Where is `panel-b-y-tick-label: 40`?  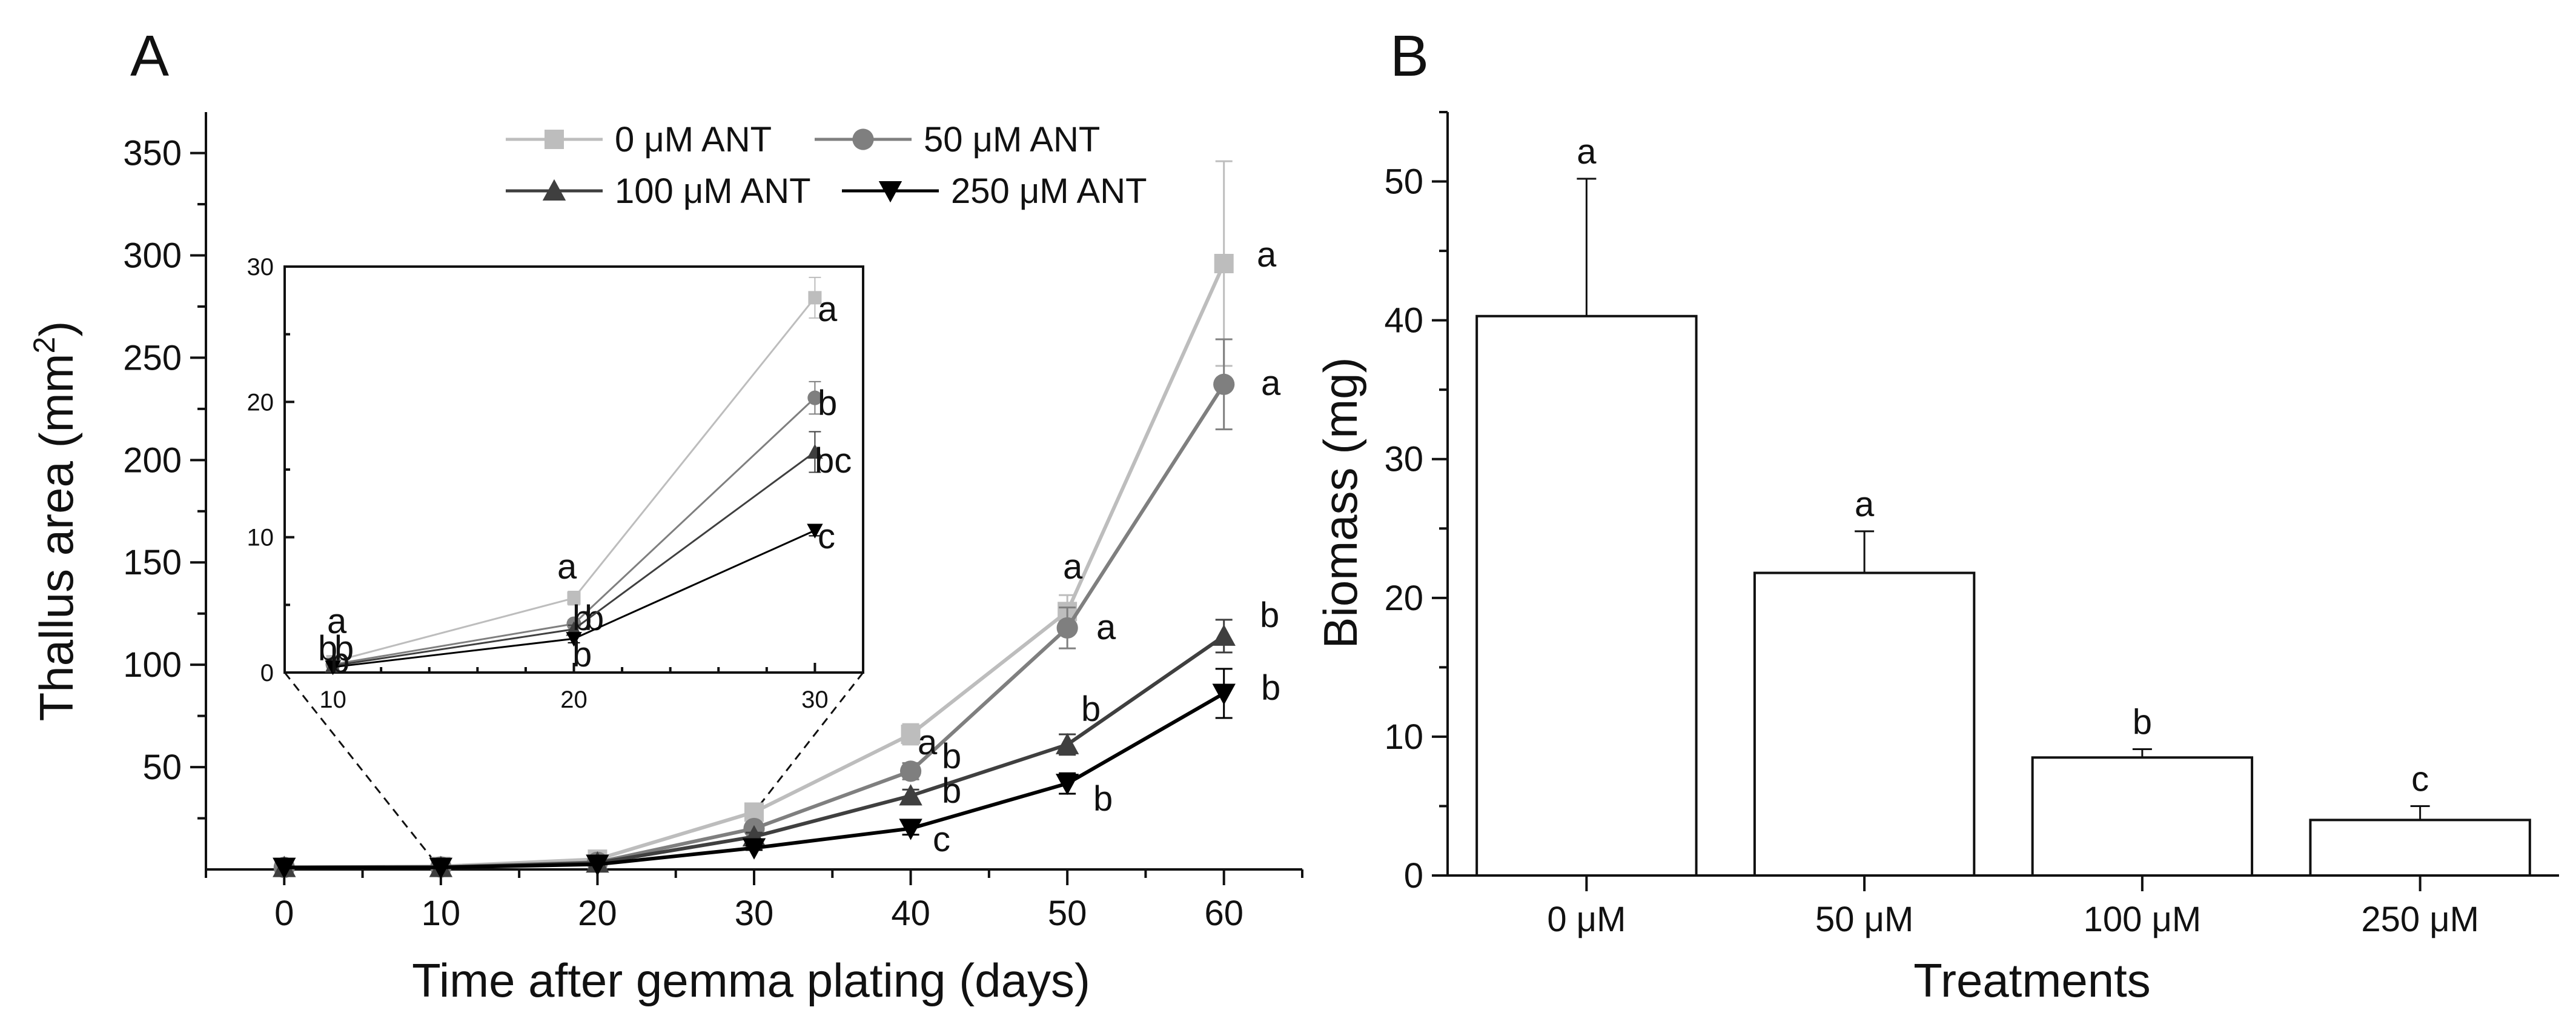 panel-b-y-tick-label: 40 is located at coordinates (1403, 321).